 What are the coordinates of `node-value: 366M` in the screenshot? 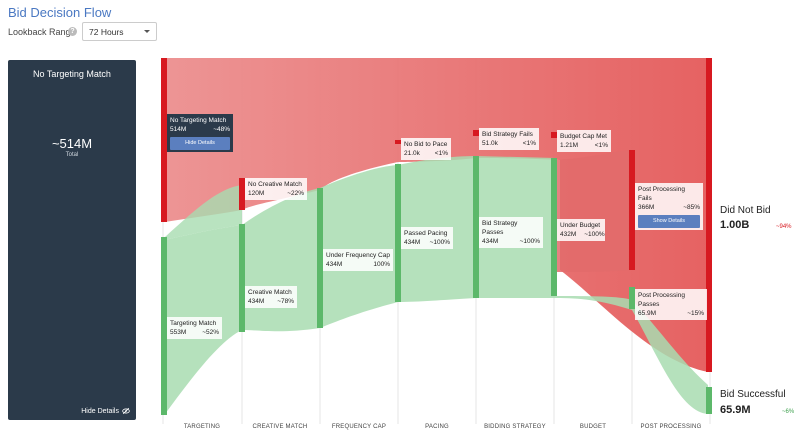 It's located at (646, 207).